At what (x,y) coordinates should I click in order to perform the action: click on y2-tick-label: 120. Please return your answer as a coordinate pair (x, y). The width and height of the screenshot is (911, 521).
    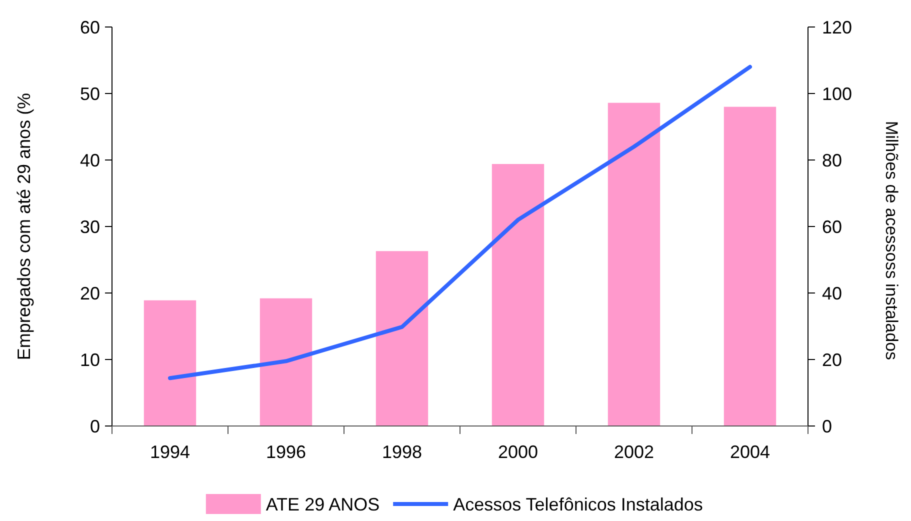
    Looking at the image, I should click on (837, 27).